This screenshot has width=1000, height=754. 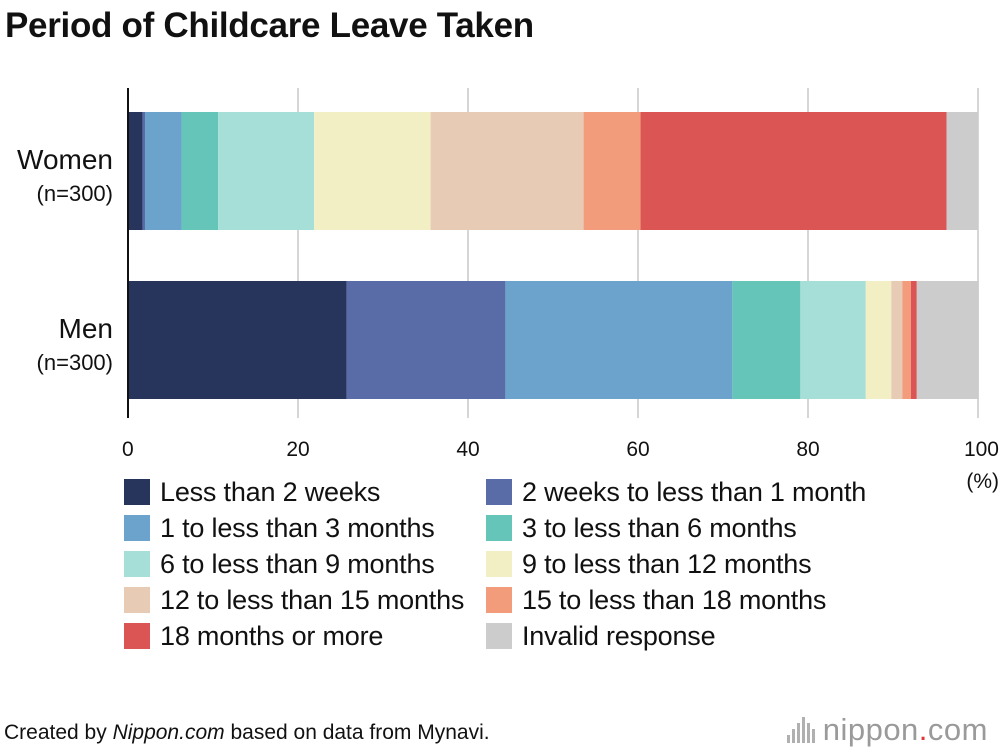 I want to click on x-tick-label: 80, so click(x=807, y=449).